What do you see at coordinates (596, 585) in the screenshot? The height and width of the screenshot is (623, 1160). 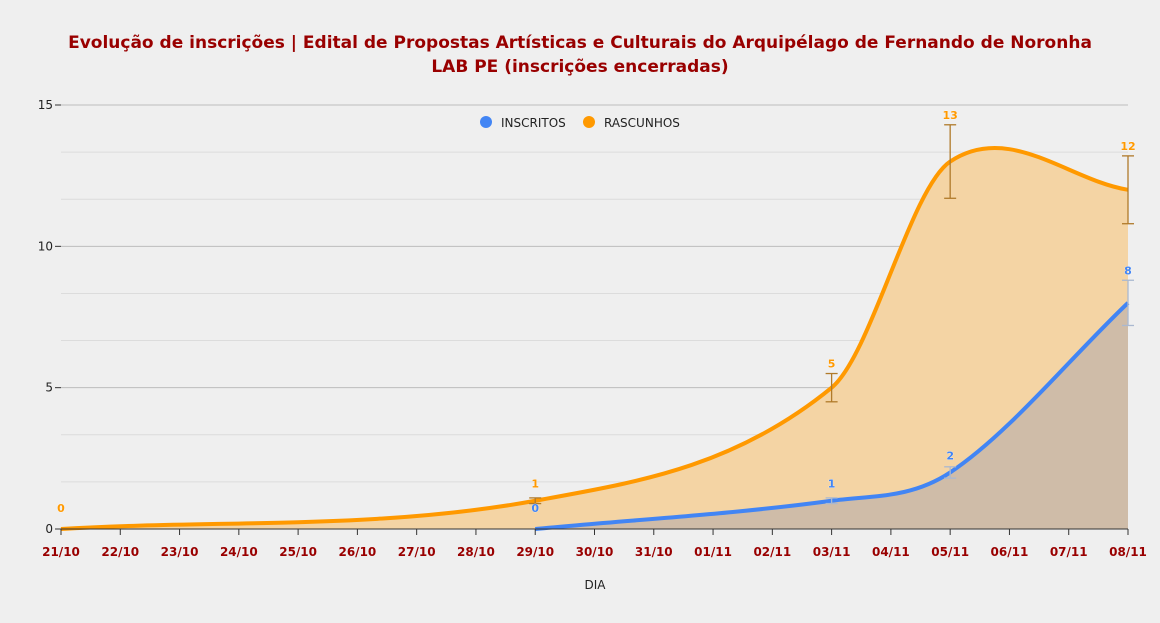 I see `x-axis-label: DIA` at bounding box center [596, 585].